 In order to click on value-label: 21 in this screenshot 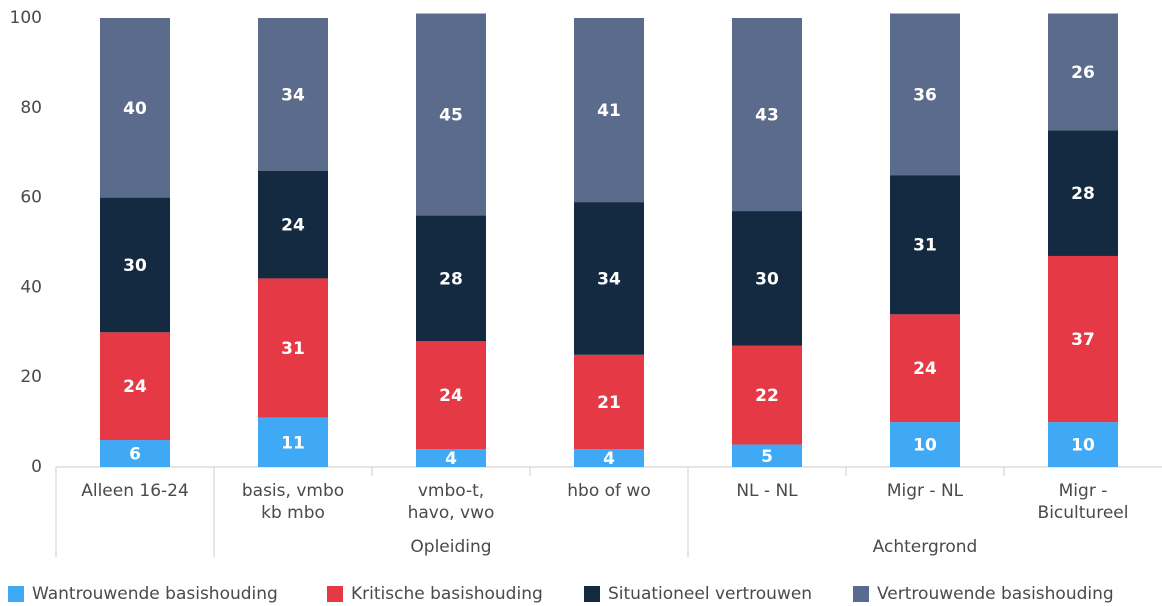, I will do `click(609, 403)`.